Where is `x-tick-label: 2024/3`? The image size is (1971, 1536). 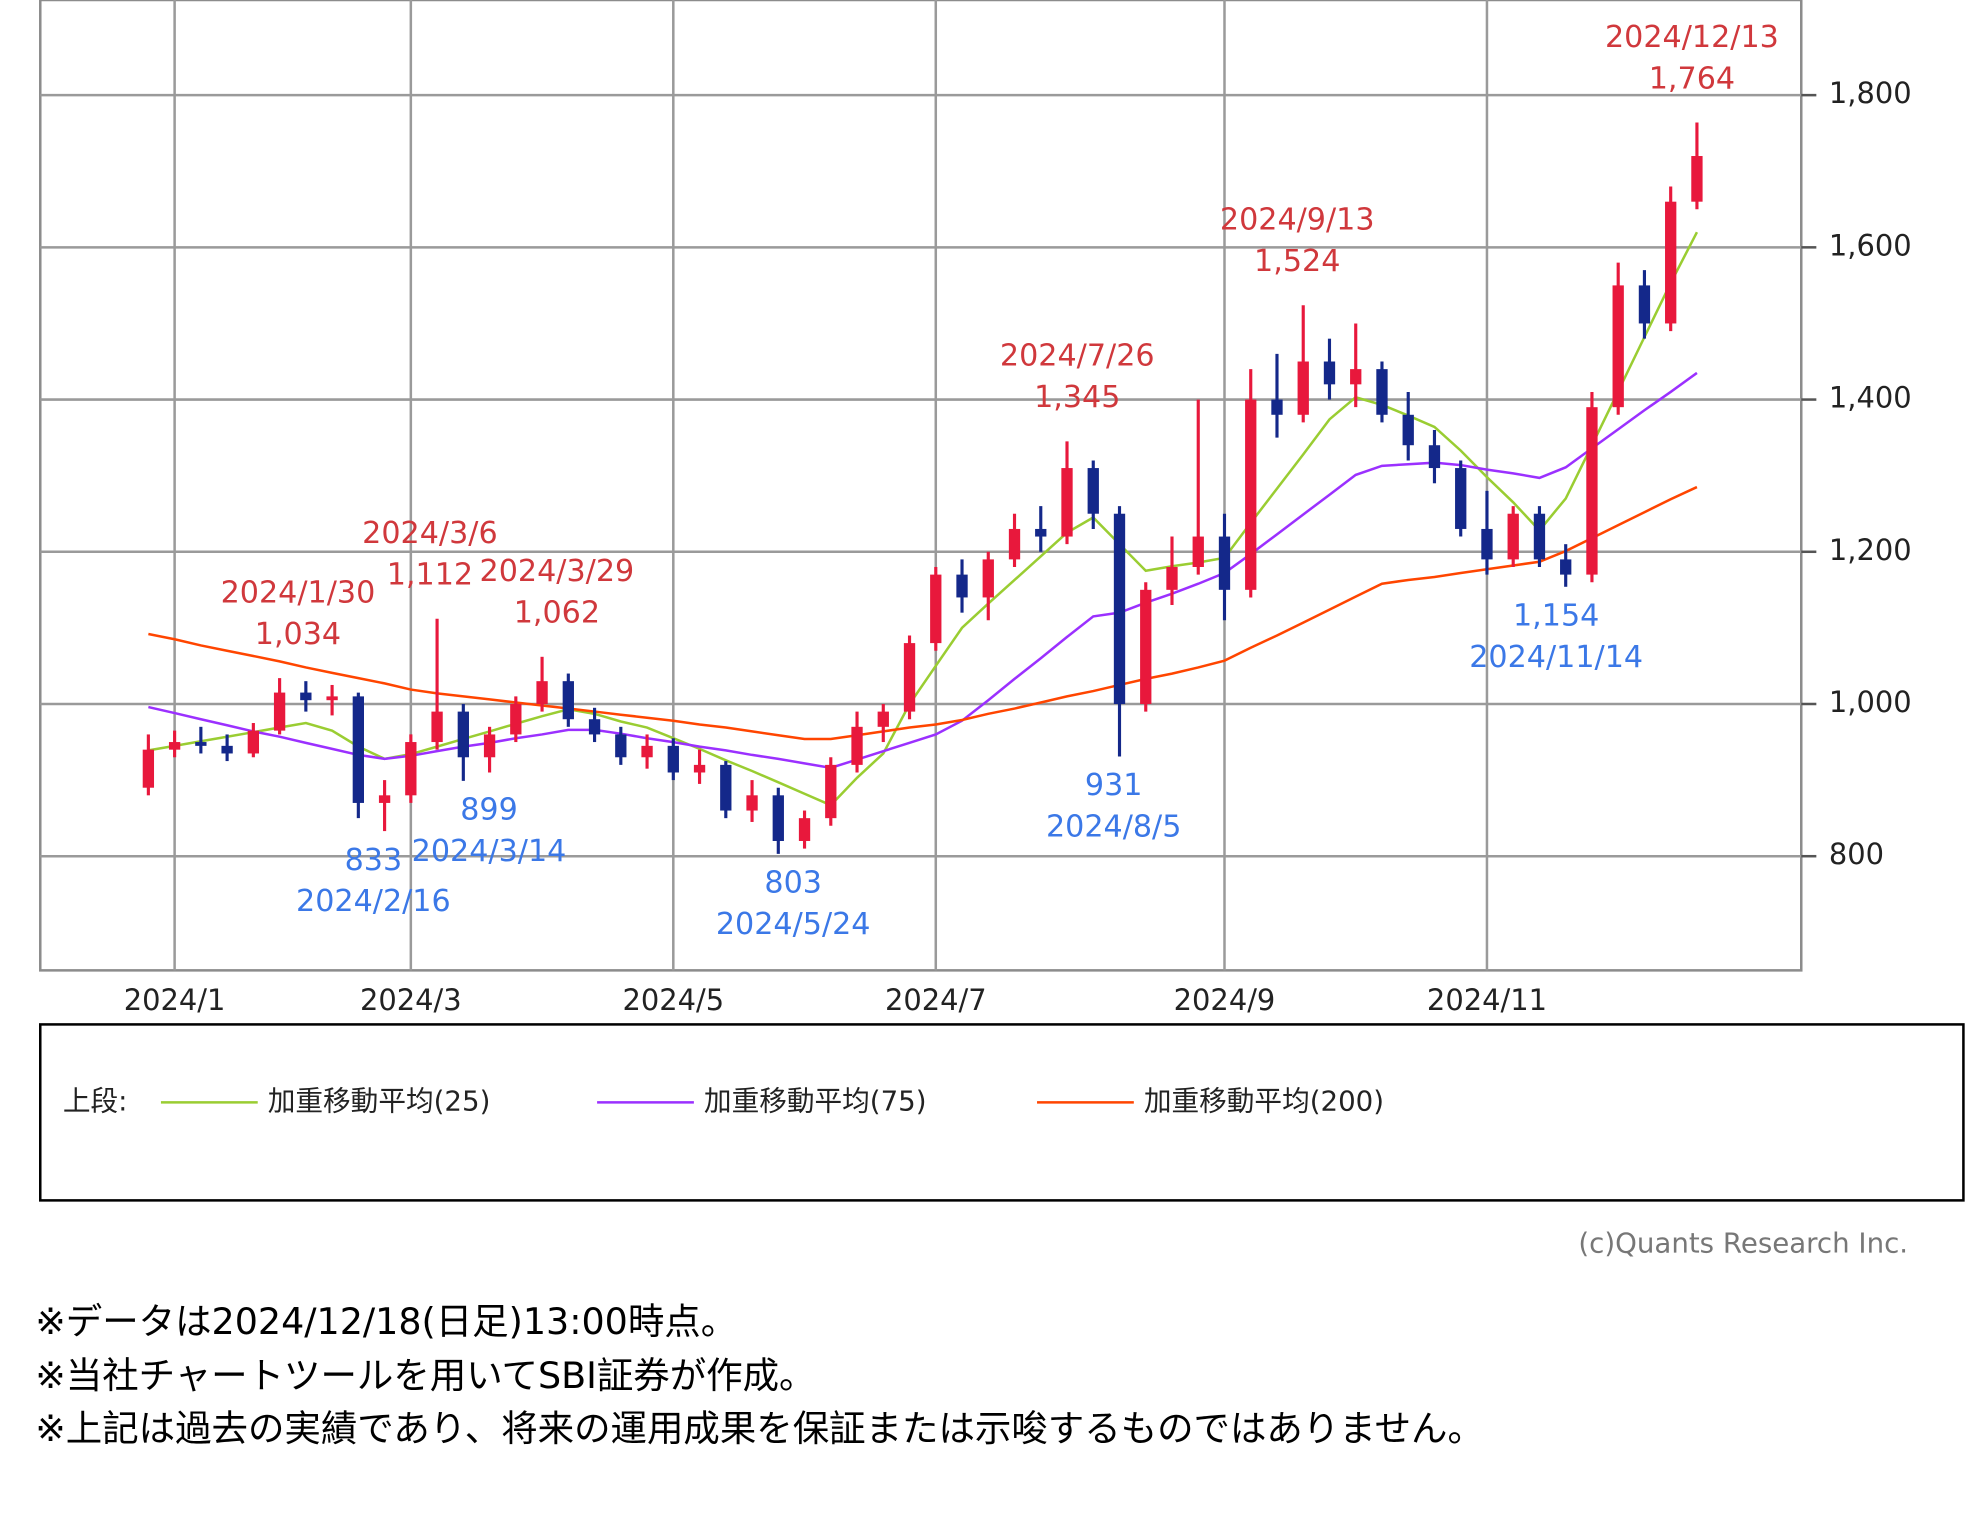 x-tick-label: 2024/3 is located at coordinates (411, 1000).